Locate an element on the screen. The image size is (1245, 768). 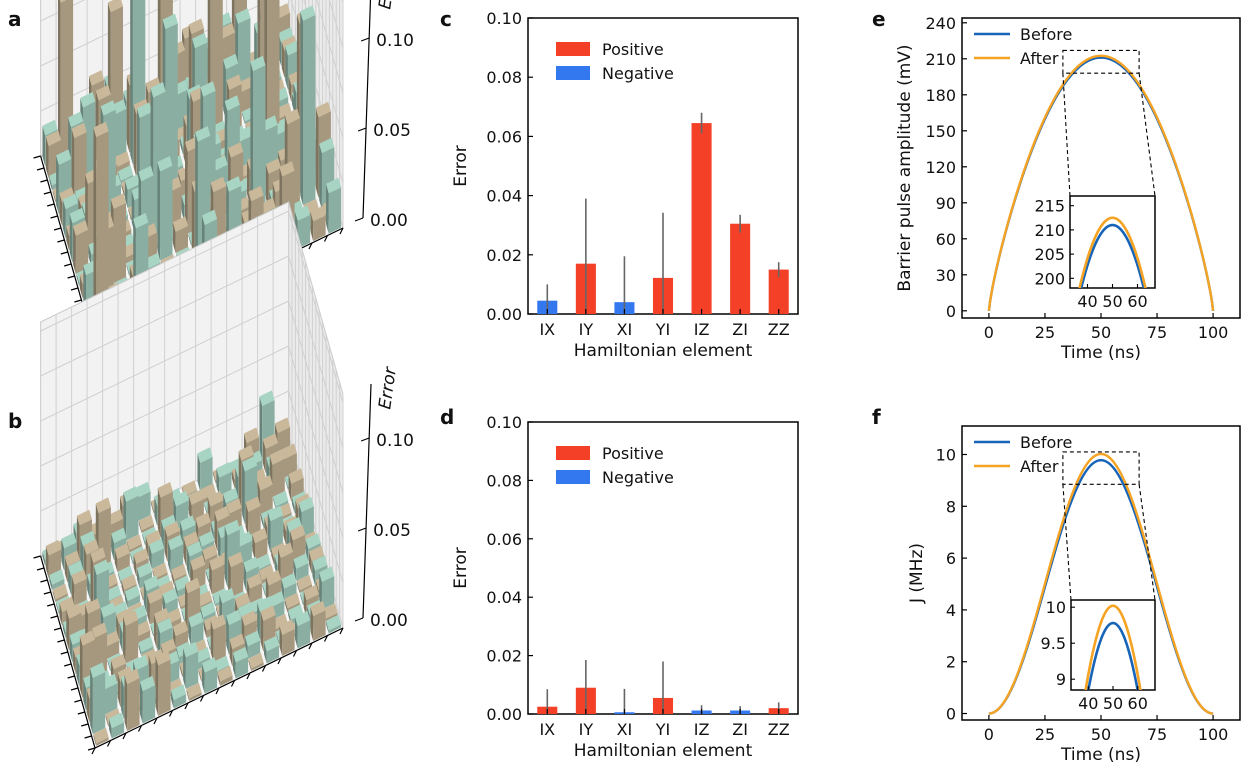
inset-y-tick-label: 210 is located at coordinates (1049, 230).